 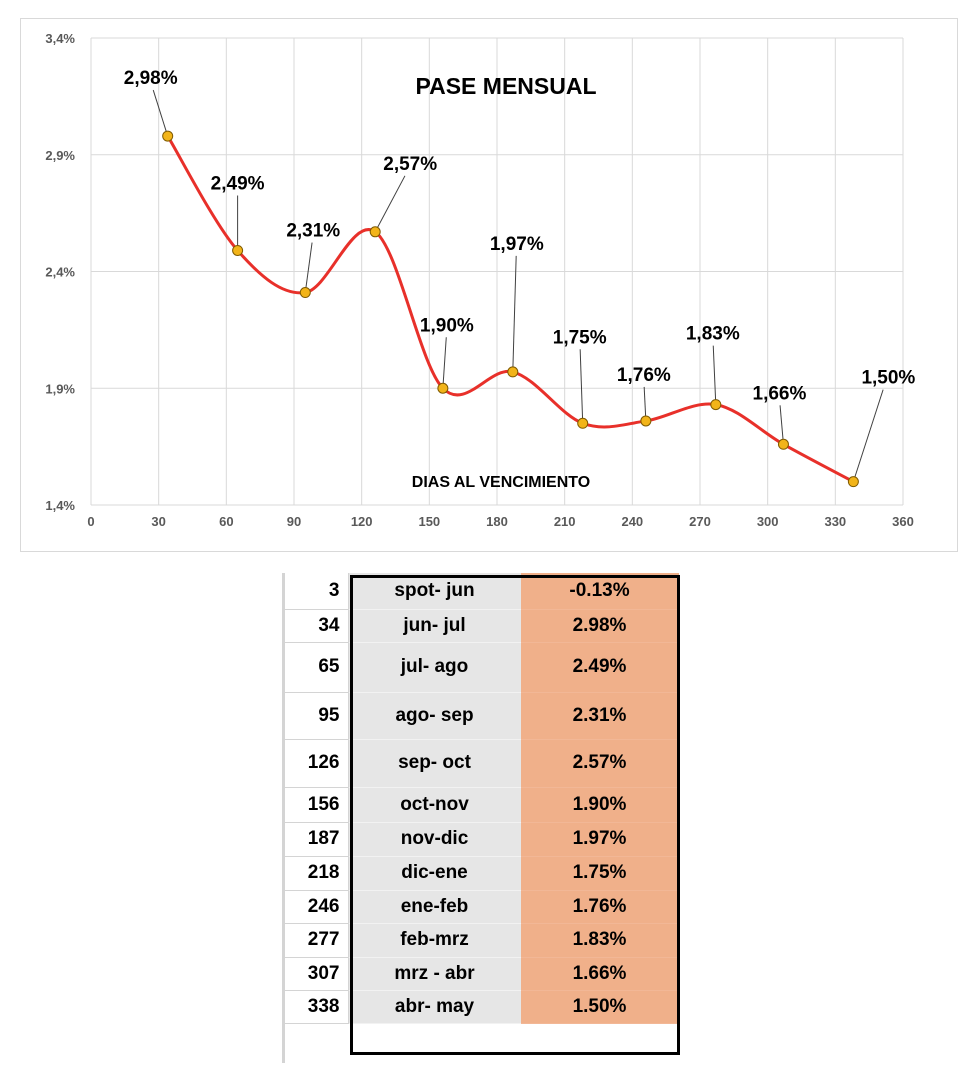 What do you see at coordinates (315, 839) in the screenshot?
I see `days-cell: 187` at bounding box center [315, 839].